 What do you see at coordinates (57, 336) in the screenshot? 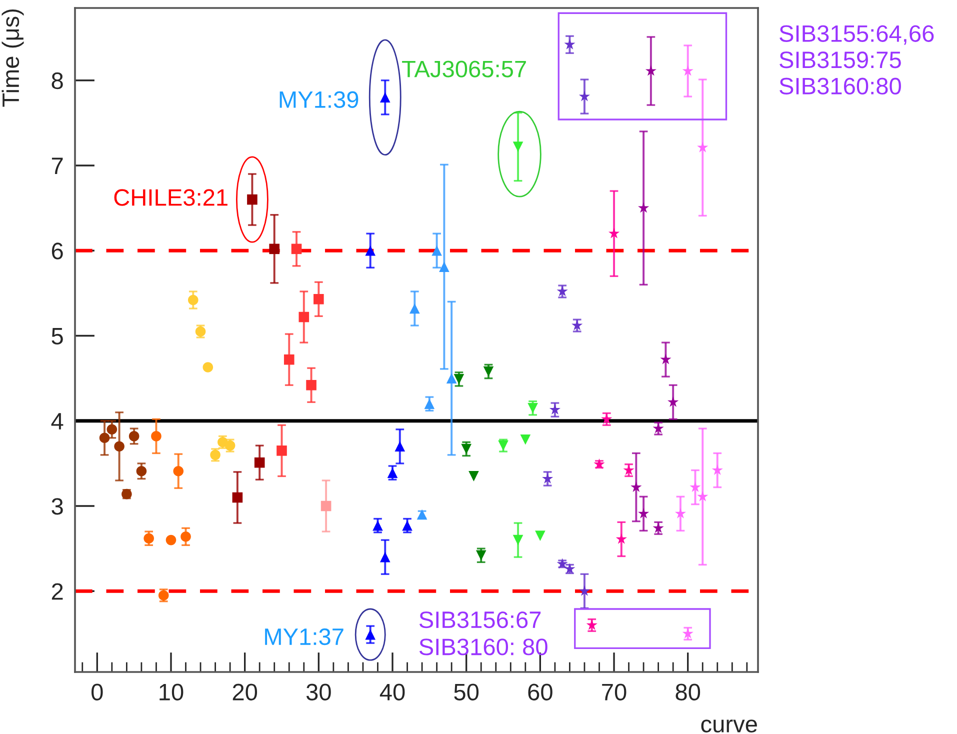
I see `y-tick-label: 5` at bounding box center [57, 336].